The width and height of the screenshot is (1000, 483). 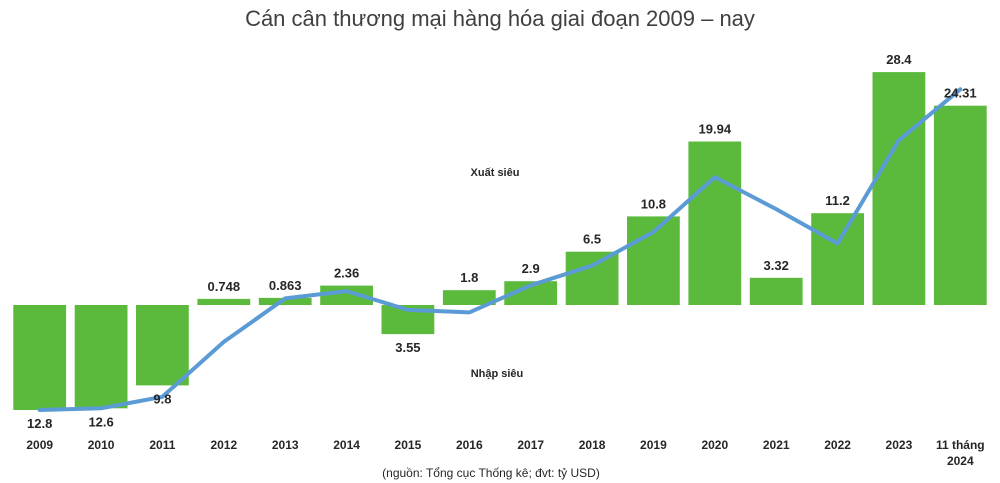 I want to click on source-note: (nguồn: Tổng cục Thống kê; đvt: tỷ USD), so click(x=491, y=473).